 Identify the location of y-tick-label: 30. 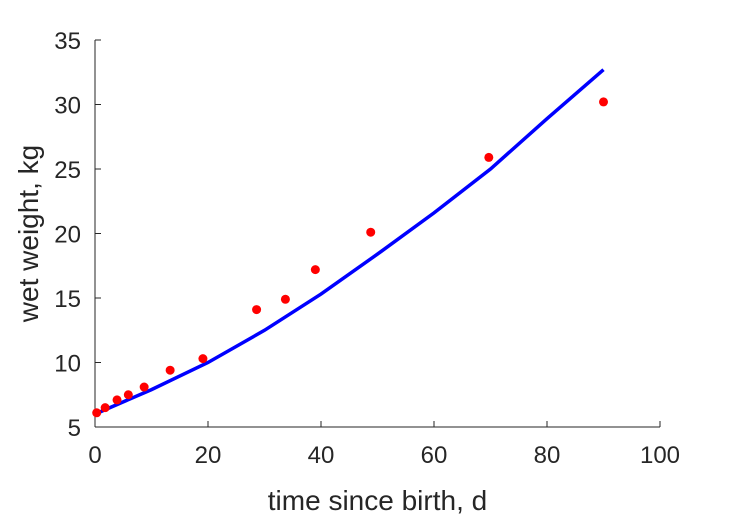
(67, 106).